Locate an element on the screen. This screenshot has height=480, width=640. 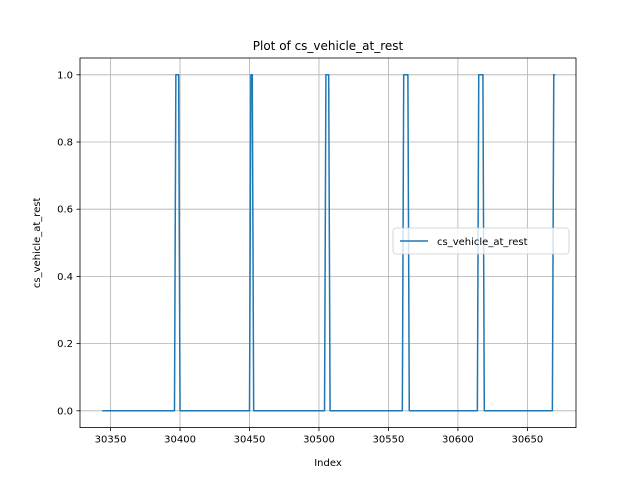
legend: cs_vehicle_at_rest is located at coordinates (481, 241).